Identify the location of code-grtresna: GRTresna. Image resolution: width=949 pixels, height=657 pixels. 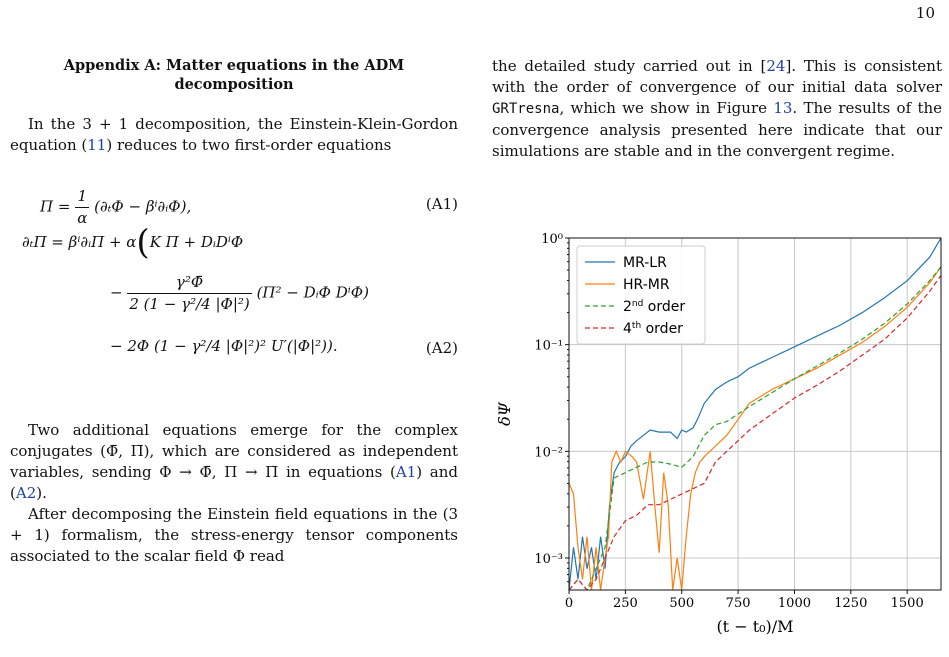
(526, 109).